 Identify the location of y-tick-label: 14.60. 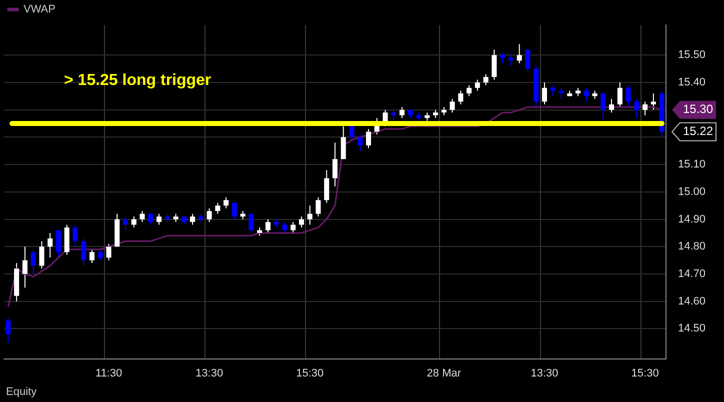
(692, 301).